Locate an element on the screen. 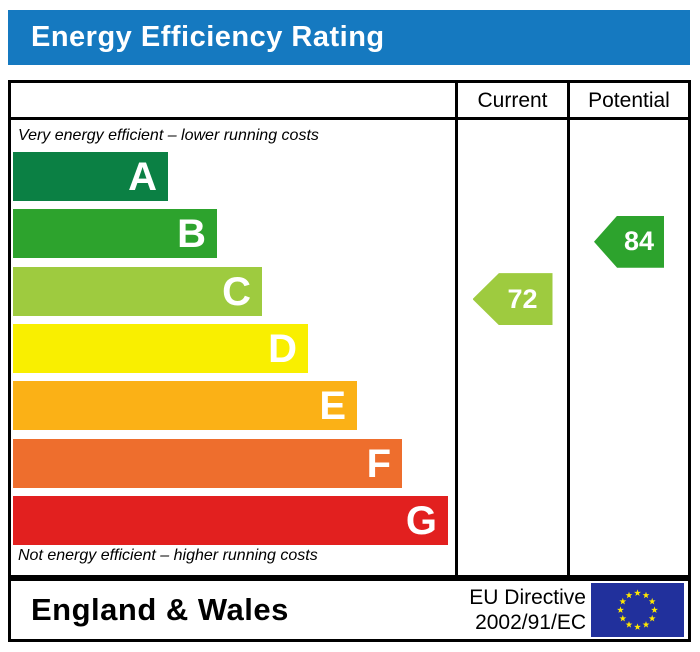 The width and height of the screenshot is (700, 652). current-column-header: Current is located at coordinates (512, 100).